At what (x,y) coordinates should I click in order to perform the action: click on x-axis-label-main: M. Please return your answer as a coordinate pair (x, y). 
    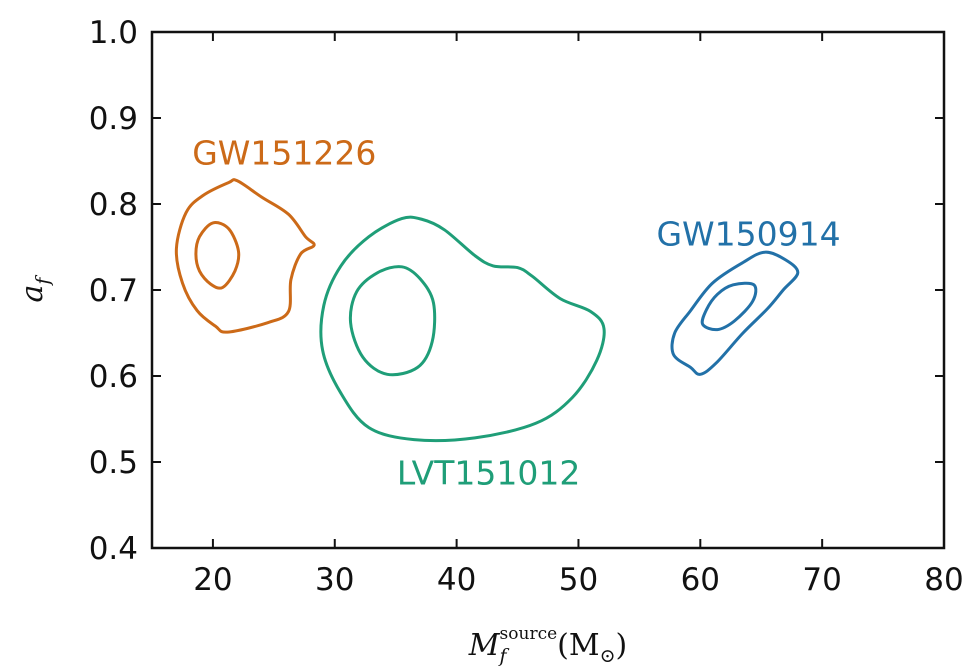
    Looking at the image, I should click on (484, 645).